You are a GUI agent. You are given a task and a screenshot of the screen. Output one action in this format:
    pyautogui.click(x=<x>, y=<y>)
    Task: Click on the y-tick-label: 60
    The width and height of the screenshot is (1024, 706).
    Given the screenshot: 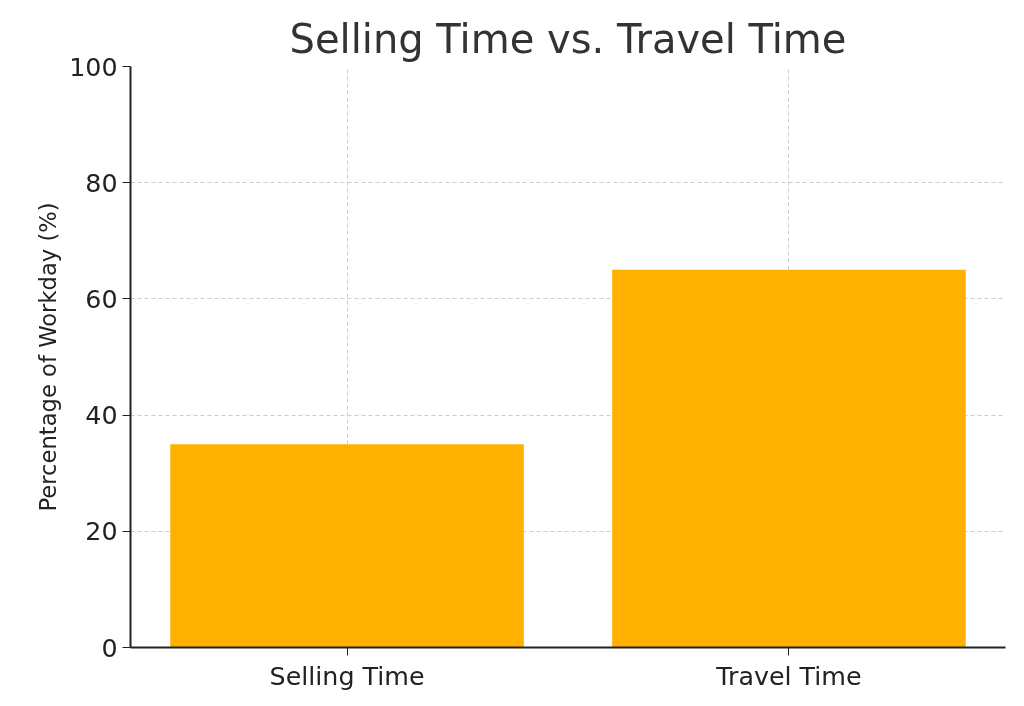 What is the action you would take?
    pyautogui.click(x=101, y=298)
    